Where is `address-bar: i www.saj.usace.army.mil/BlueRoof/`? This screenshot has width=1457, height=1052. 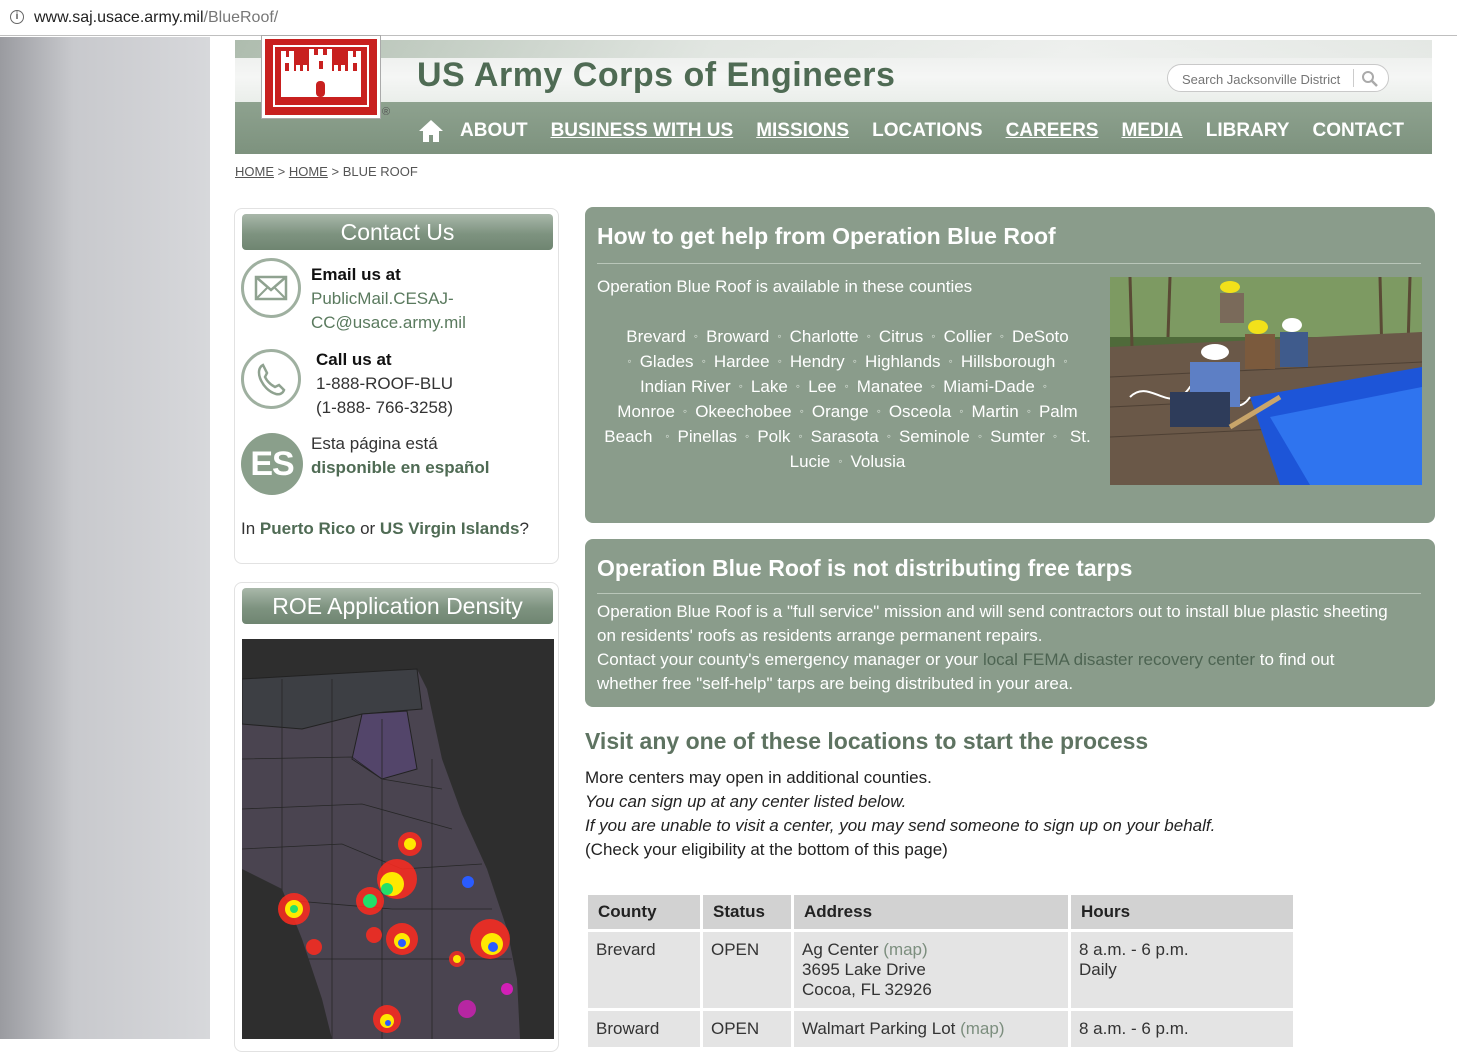
address-bar: i www.saj.usace.army.mil/BlueRoof/ is located at coordinates (728, 18).